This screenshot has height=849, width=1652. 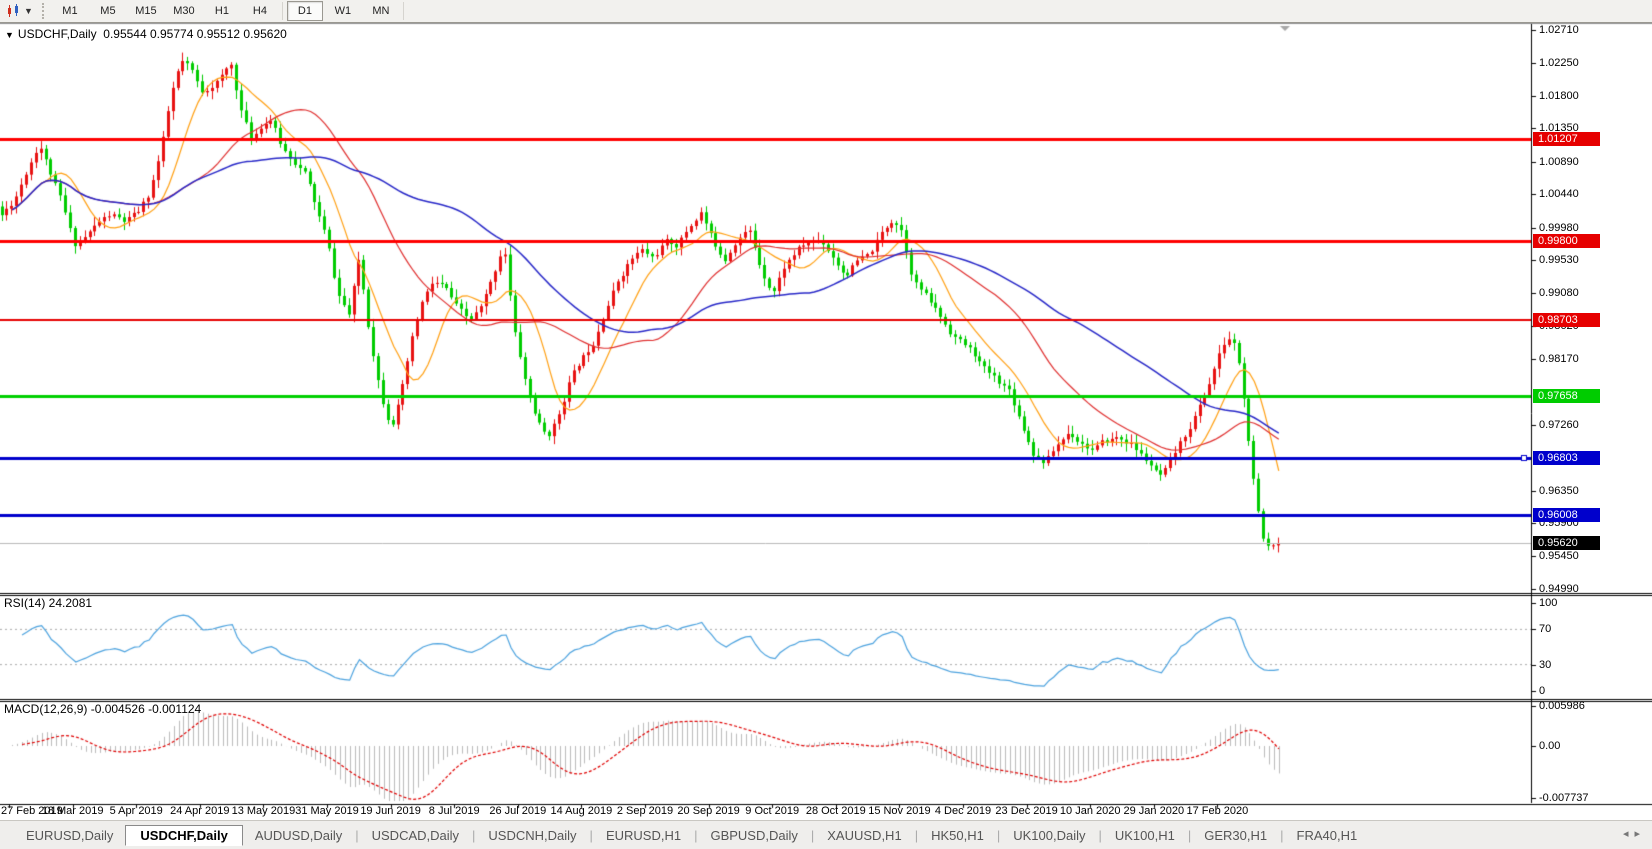 I want to click on toolbar-grip, so click(x=44, y=11).